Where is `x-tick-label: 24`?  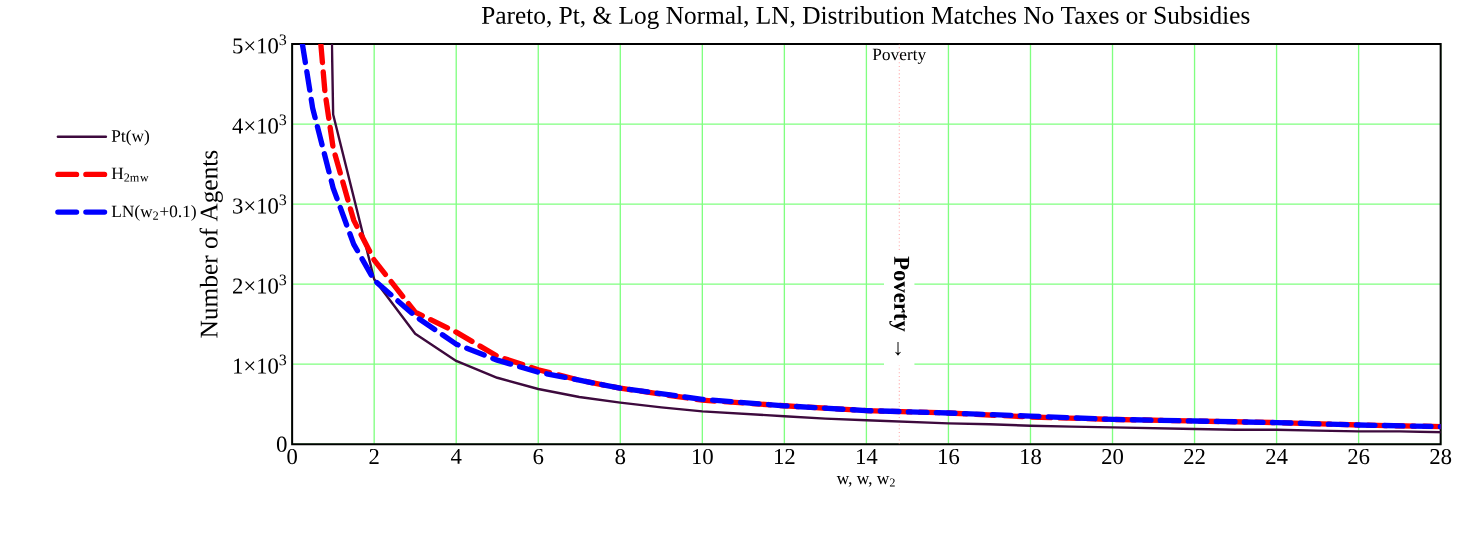
x-tick-label: 24 is located at coordinates (1277, 457).